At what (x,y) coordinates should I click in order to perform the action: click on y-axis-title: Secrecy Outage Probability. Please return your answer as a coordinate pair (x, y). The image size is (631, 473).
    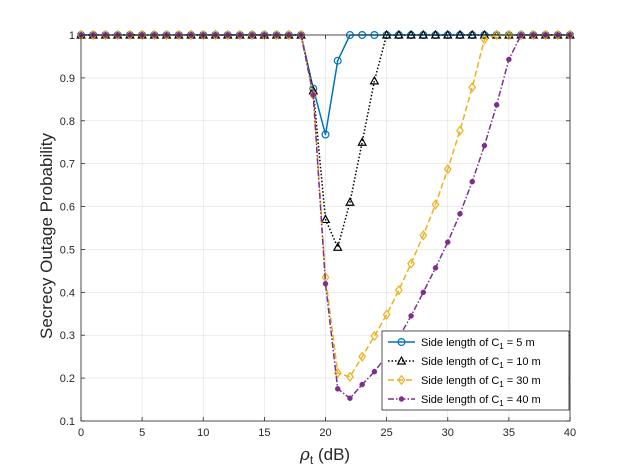
    Looking at the image, I should click on (46, 236).